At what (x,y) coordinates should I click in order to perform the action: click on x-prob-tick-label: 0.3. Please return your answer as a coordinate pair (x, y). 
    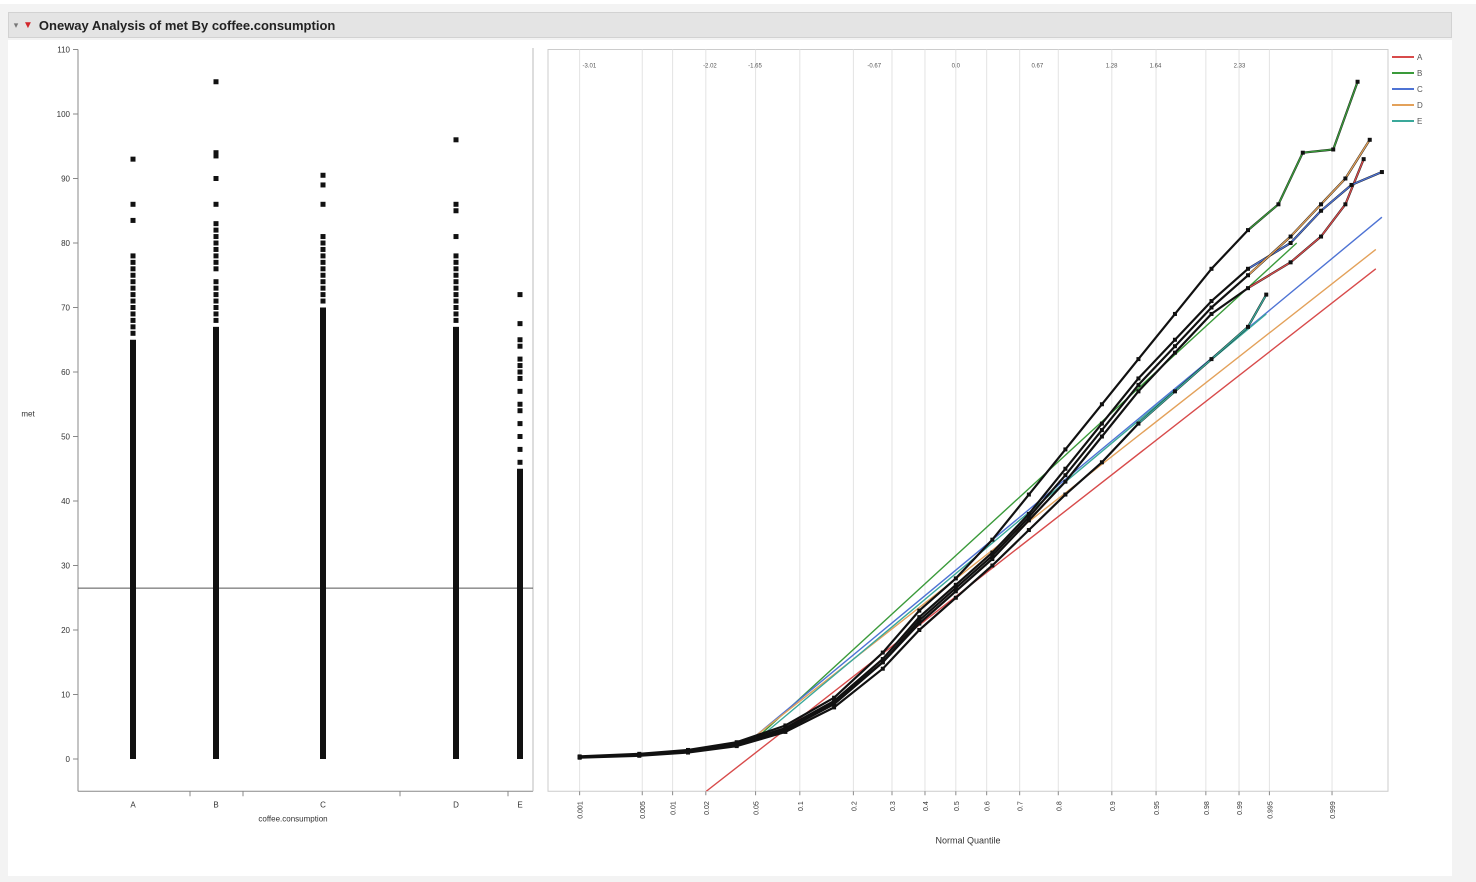
    Looking at the image, I should click on (893, 806).